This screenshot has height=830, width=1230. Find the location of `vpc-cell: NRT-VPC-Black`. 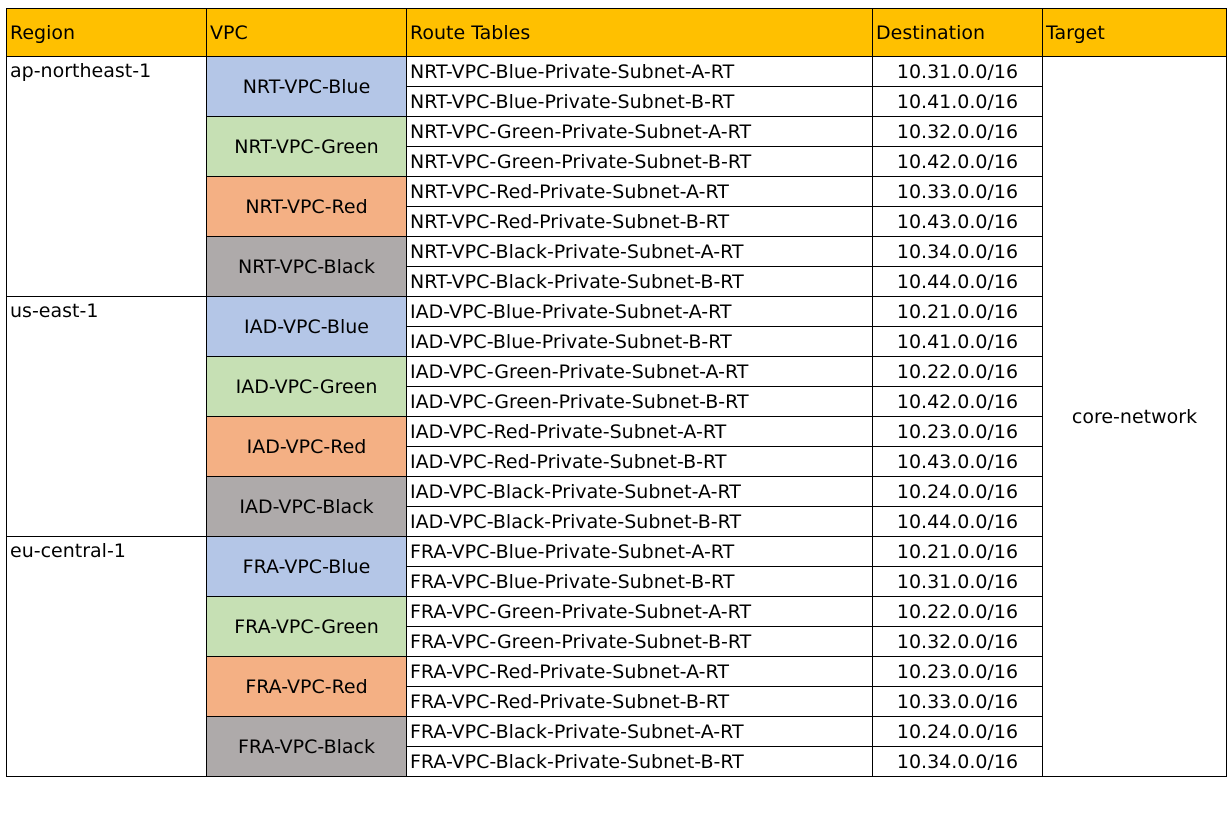

vpc-cell: NRT-VPC-Black is located at coordinates (306, 266).